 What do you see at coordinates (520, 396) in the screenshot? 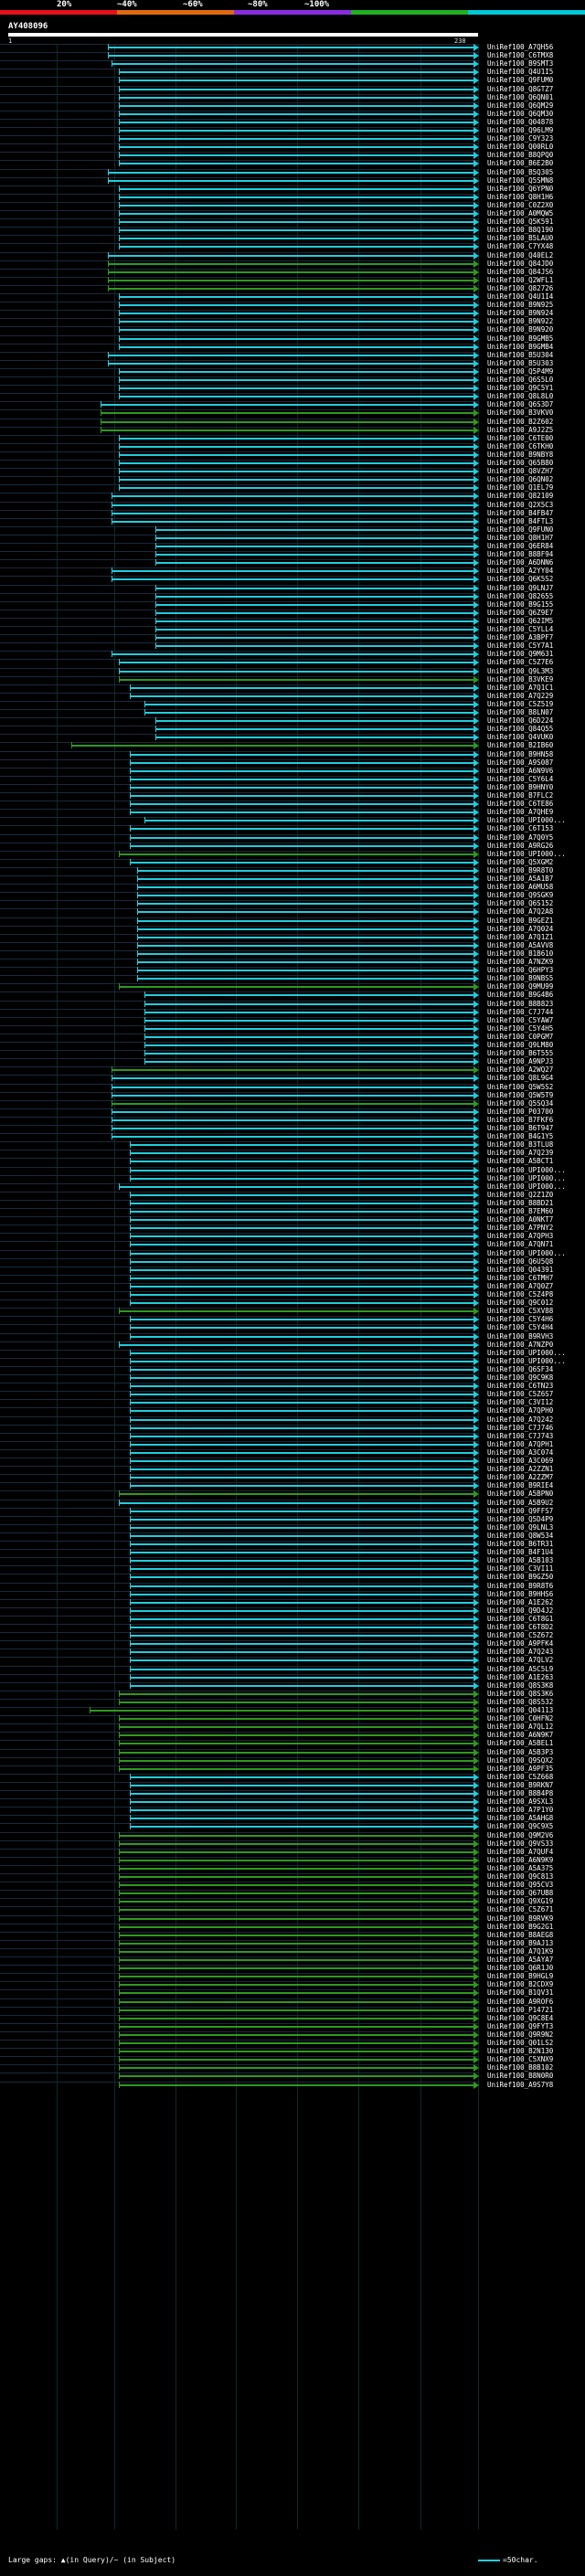
I see `hit-label: UniRef100_Q8L8L0` at bounding box center [520, 396].